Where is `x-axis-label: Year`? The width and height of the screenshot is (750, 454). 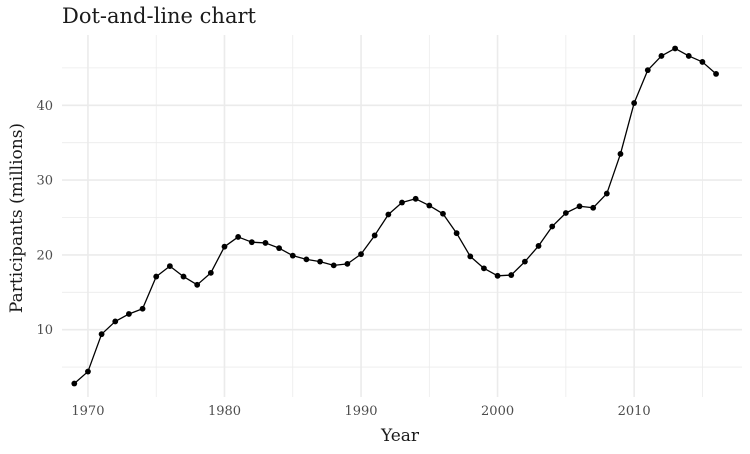 x-axis-label: Year is located at coordinates (400, 436).